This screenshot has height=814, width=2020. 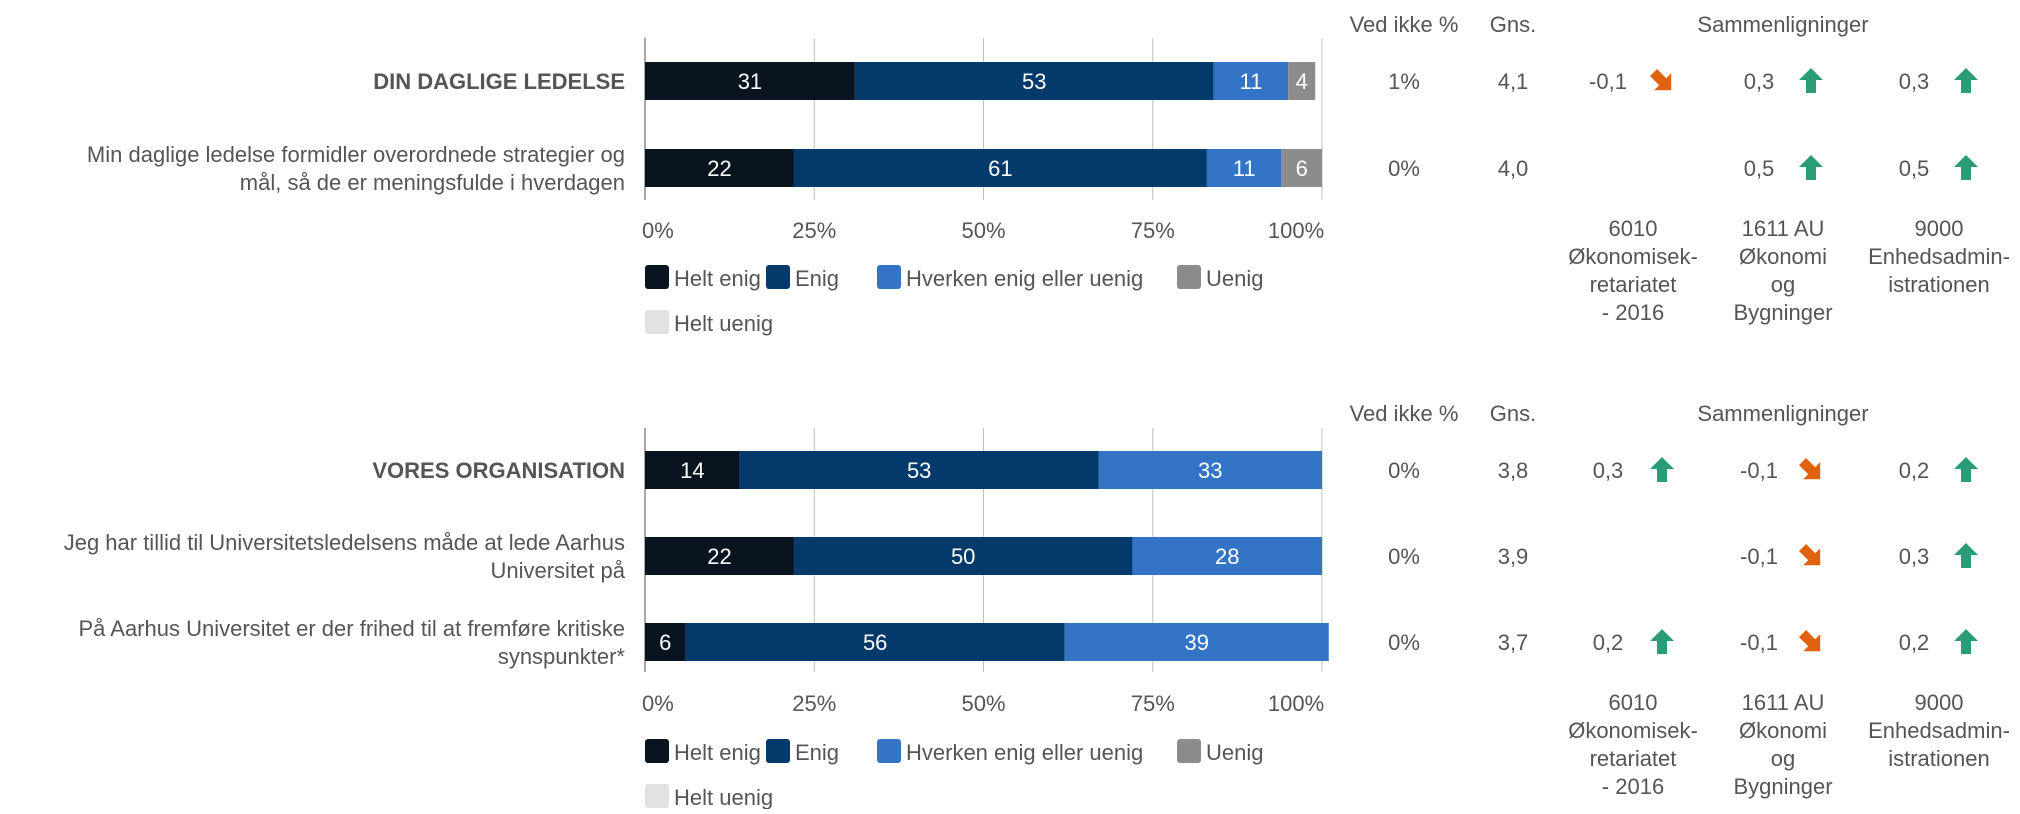 What do you see at coordinates (1939, 758) in the screenshot?
I see `comparison-group-label: istrationen` at bounding box center [1939, 758].